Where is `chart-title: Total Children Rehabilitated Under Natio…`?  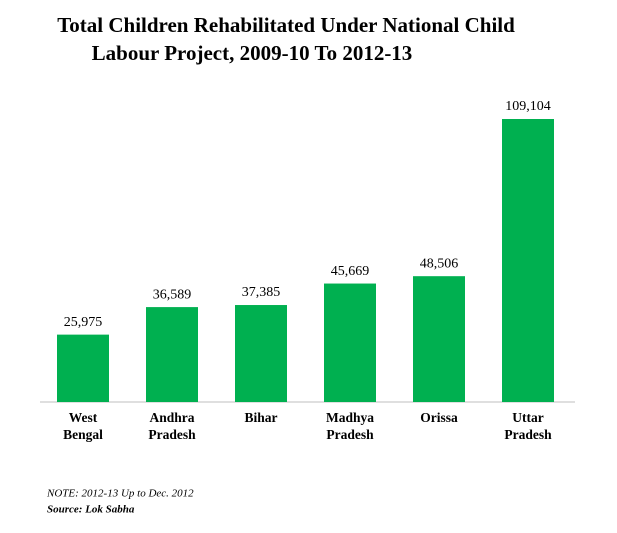 chart-title: Total Children Rehabilitated Under Natio… is located at coordinates (286, 25).